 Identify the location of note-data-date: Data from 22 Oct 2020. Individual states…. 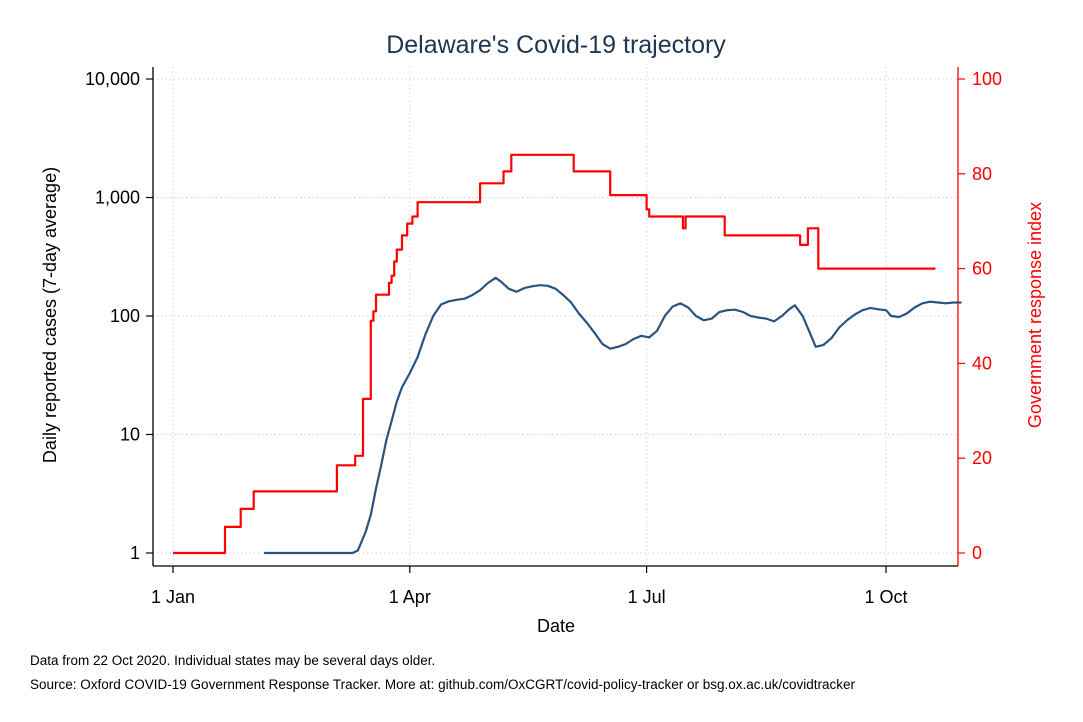
(233, 660).